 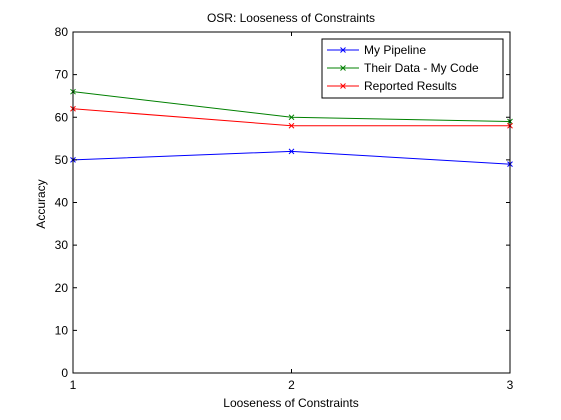 What do you see at coordinates (41, 203) in the screenshot?
I see `y-axis-label: Accuracy` at bounding box center [41, 203].